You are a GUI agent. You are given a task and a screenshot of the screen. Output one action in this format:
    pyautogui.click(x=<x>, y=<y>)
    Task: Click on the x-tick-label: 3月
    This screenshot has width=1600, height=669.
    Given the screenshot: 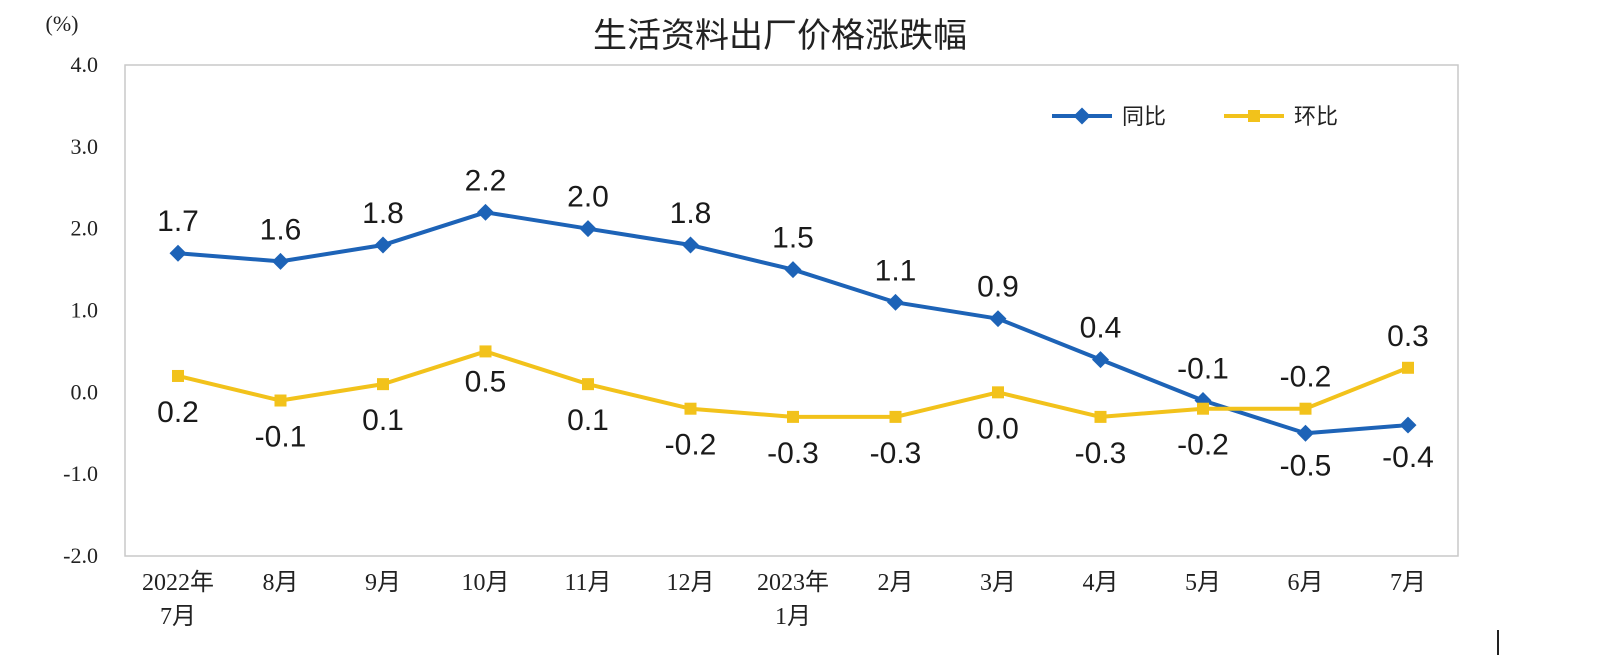 What is the action you would take?
    pyautogui.click(x=998, y=583)
    